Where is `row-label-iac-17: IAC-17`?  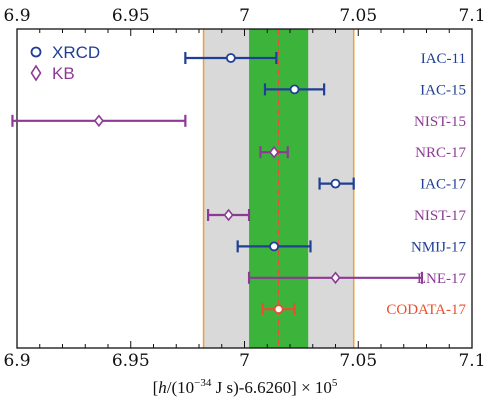 row-label-iac-17: IAC-17 is located at coordinates (443, 185).